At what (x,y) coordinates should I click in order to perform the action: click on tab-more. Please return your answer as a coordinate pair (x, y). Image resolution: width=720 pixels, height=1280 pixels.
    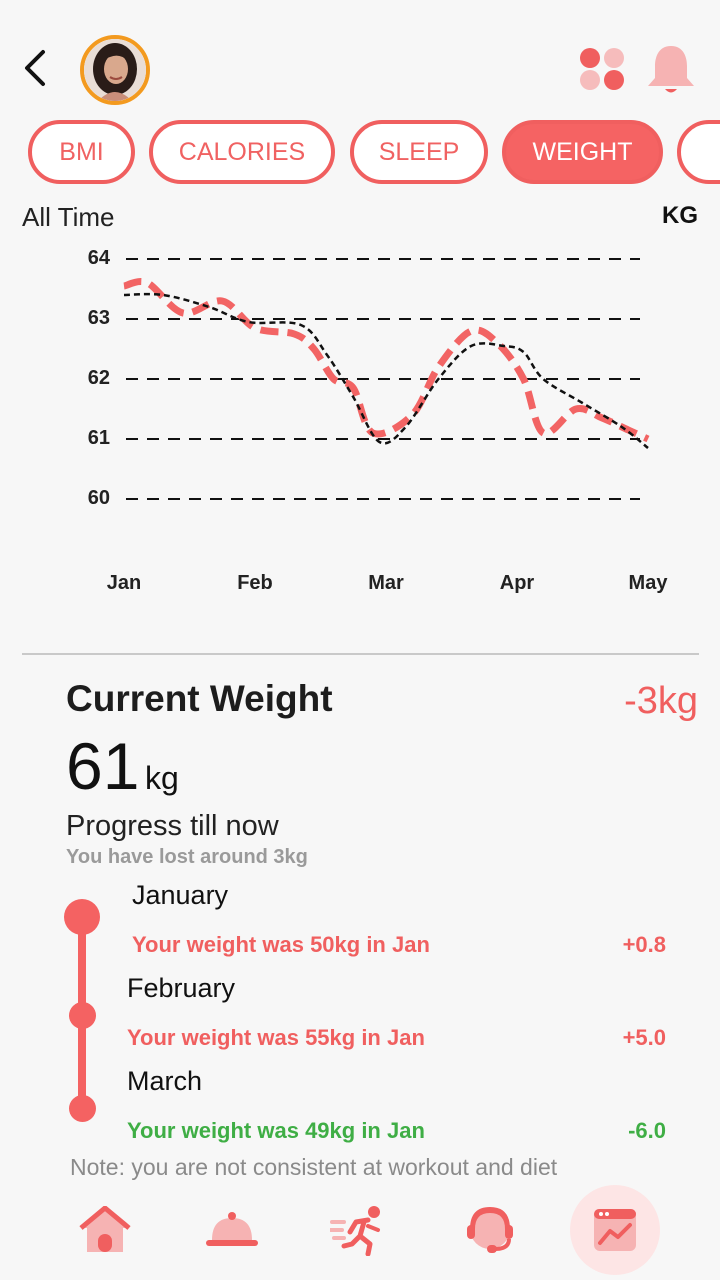
    Looking at the image, I should click on (698, 152).